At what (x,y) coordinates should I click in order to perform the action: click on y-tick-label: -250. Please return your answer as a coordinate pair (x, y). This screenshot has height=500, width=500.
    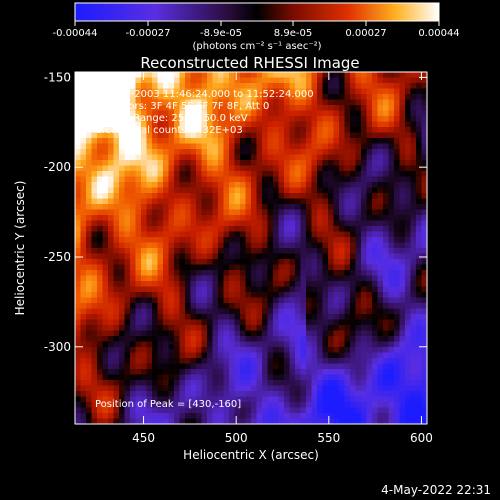
    Looking at the image, I should click on (57, 257).